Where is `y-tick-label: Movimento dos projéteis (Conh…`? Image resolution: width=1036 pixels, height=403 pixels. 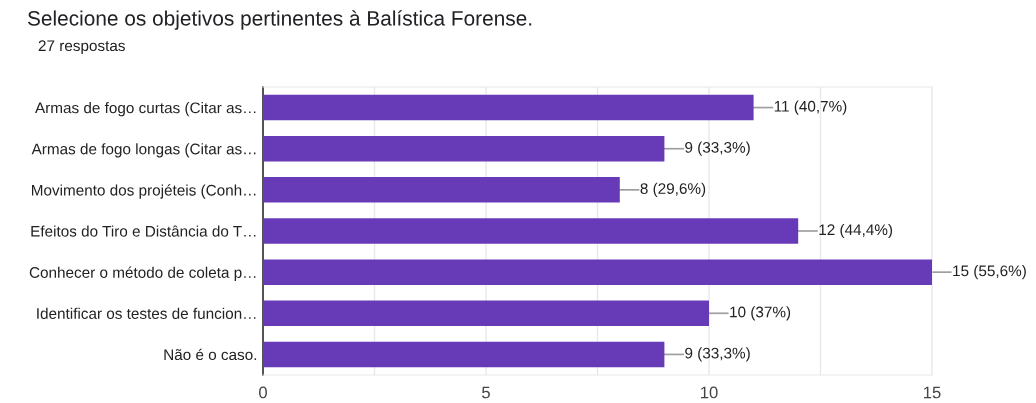 y-tick-label: Movimento dos projéteis (Conh… is located at coordinates (143, 191).